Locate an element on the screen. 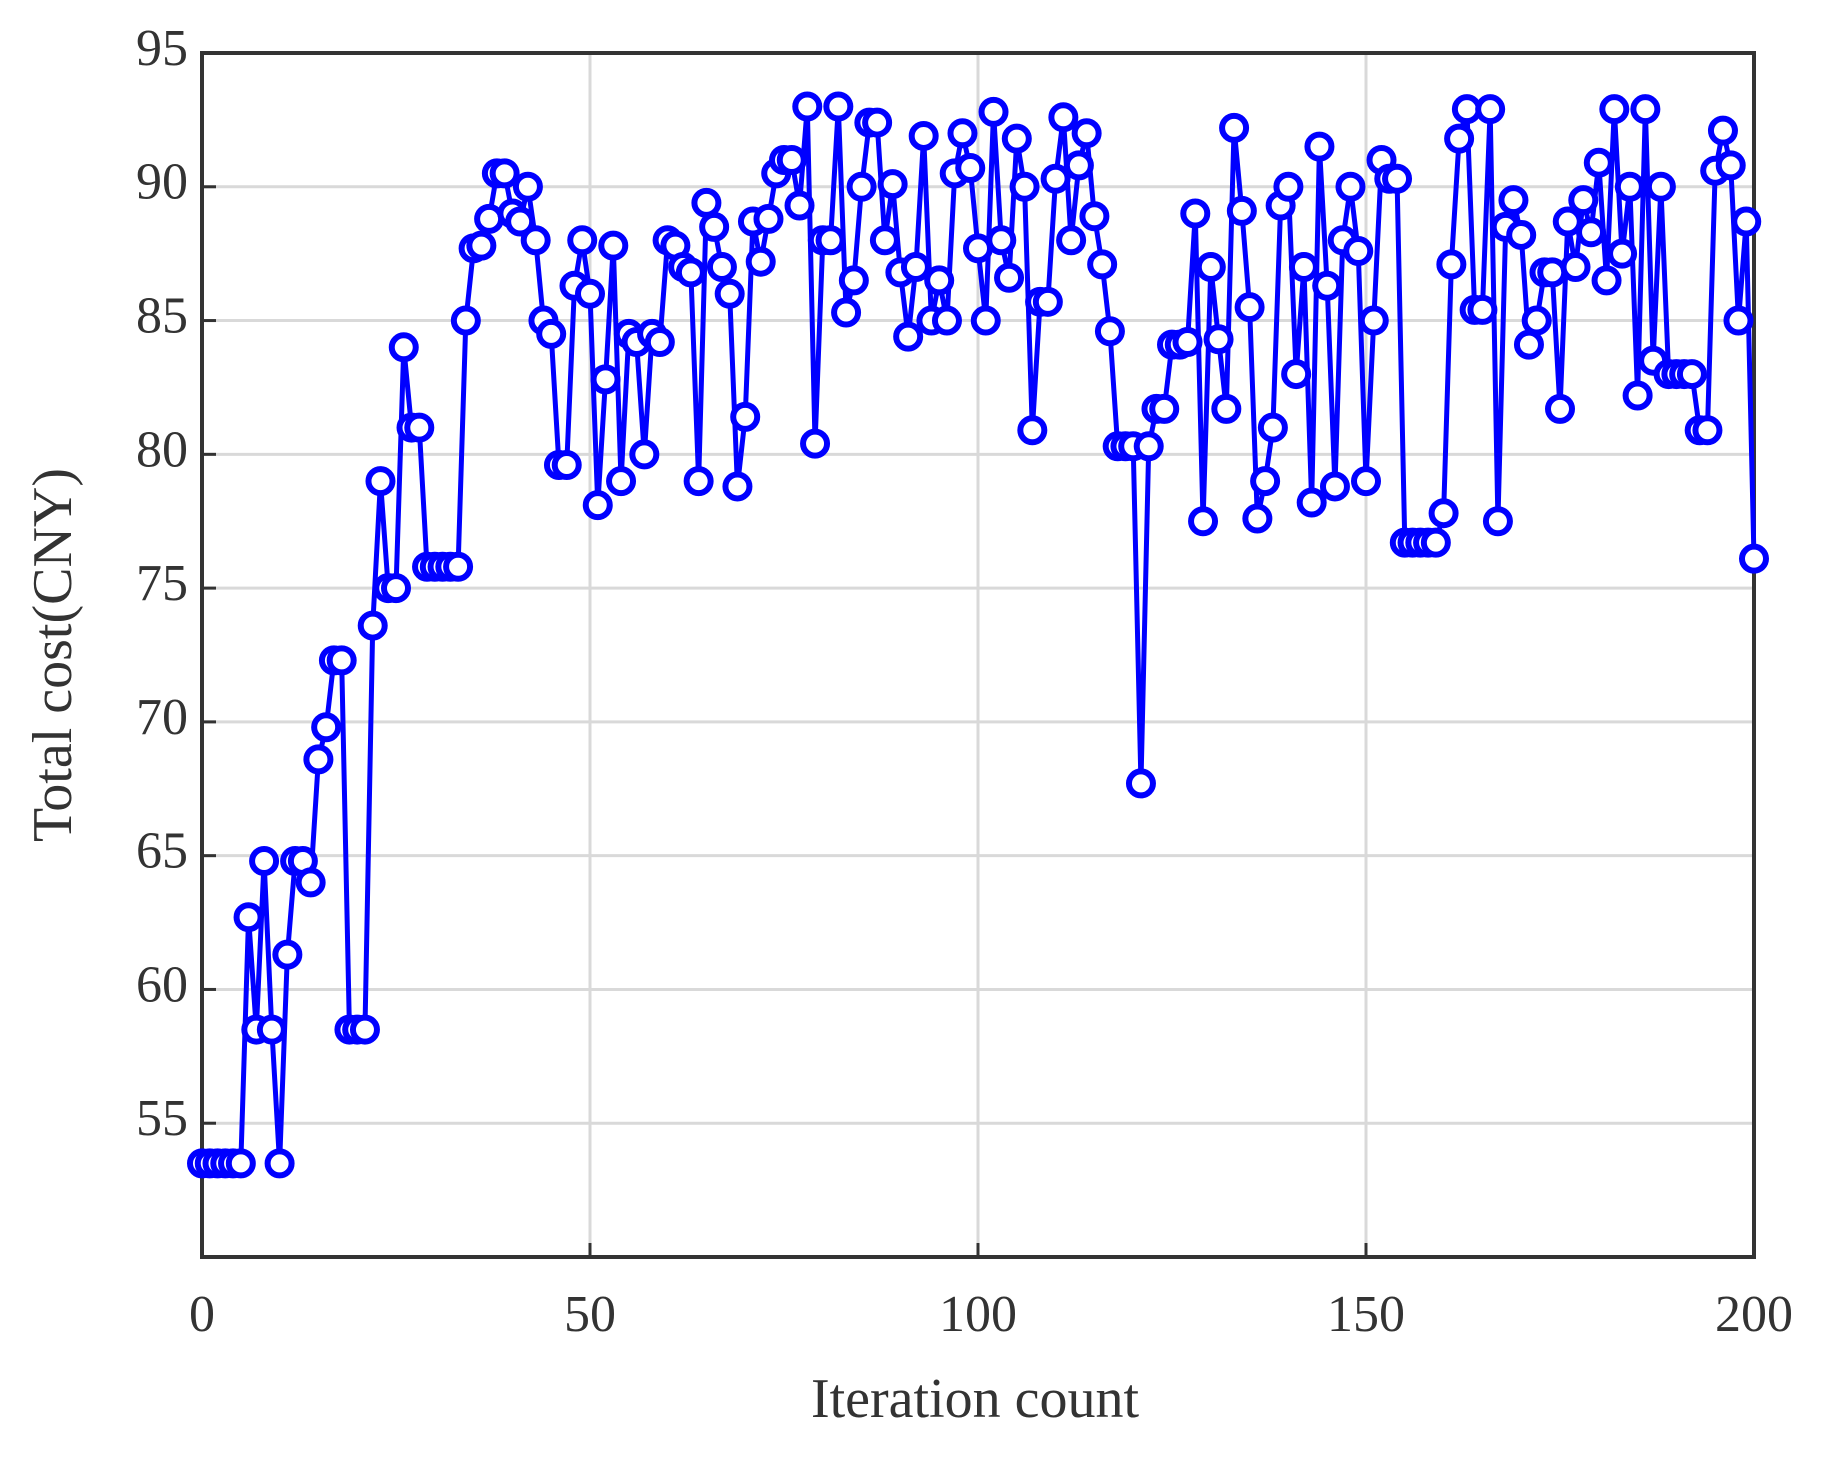 This screenshot has width=1830, height=1459. y-tick-label: 55 is located at coordinates (162, 1118).